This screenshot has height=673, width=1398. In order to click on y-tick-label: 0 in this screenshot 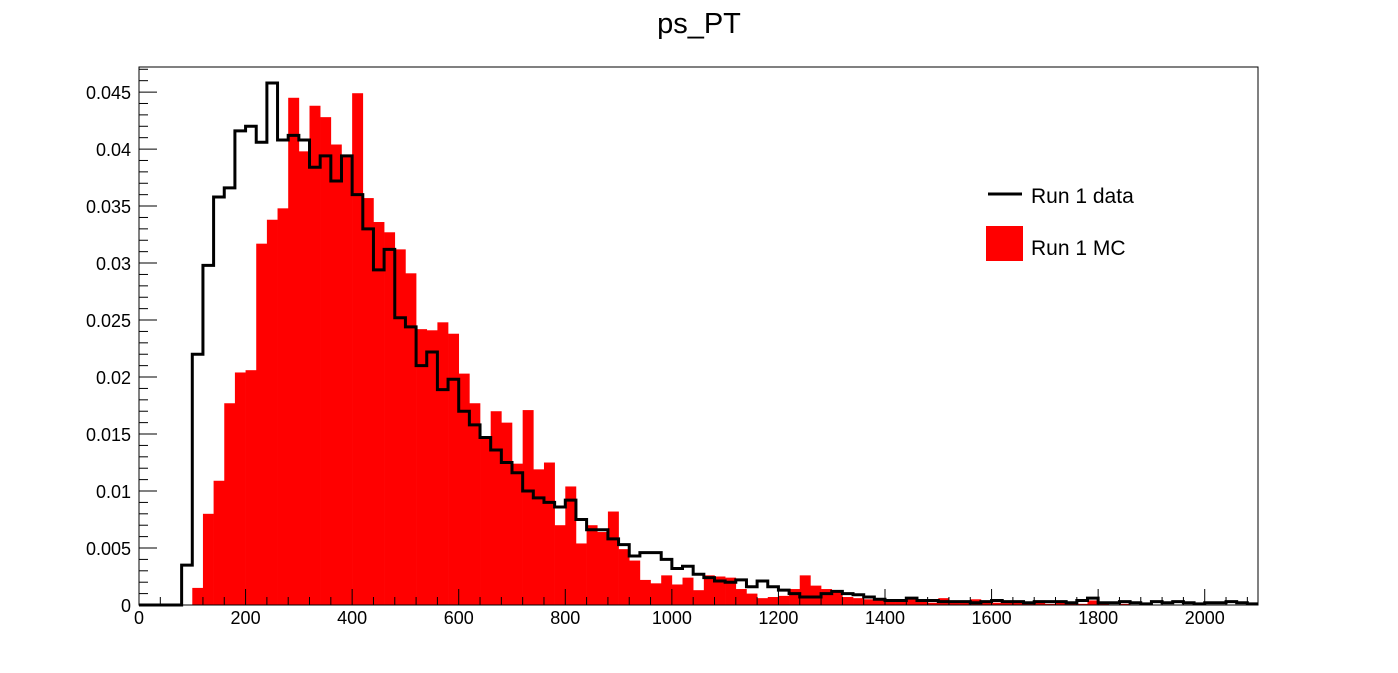, I will do `click(126, 606)`.